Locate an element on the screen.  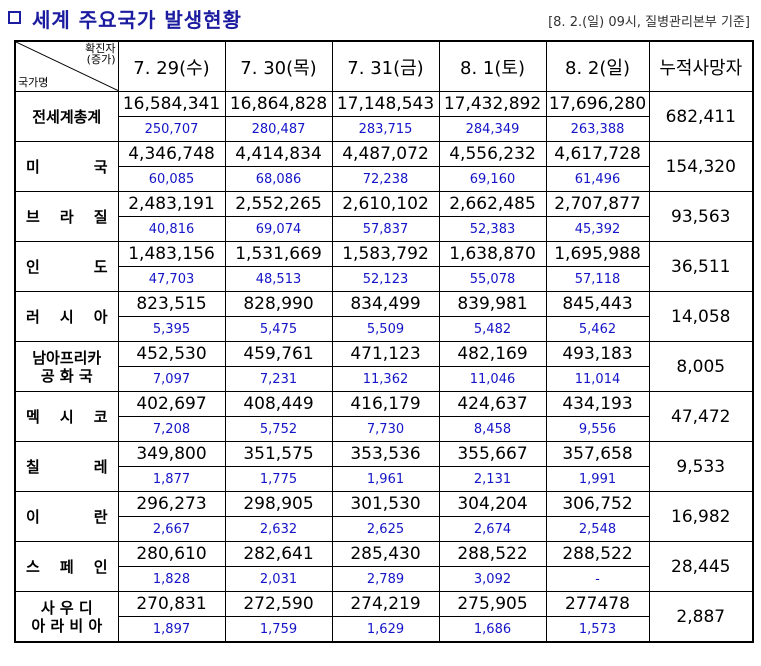
country-name: 전세계총계 is located at coordinates (66, 116).